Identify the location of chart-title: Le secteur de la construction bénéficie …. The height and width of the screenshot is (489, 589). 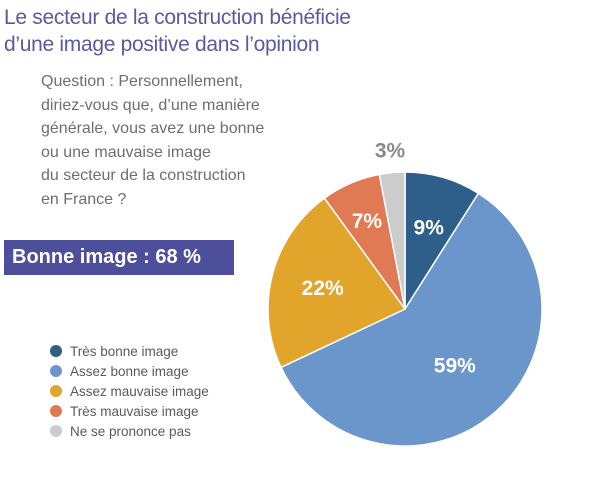
(214, 31).